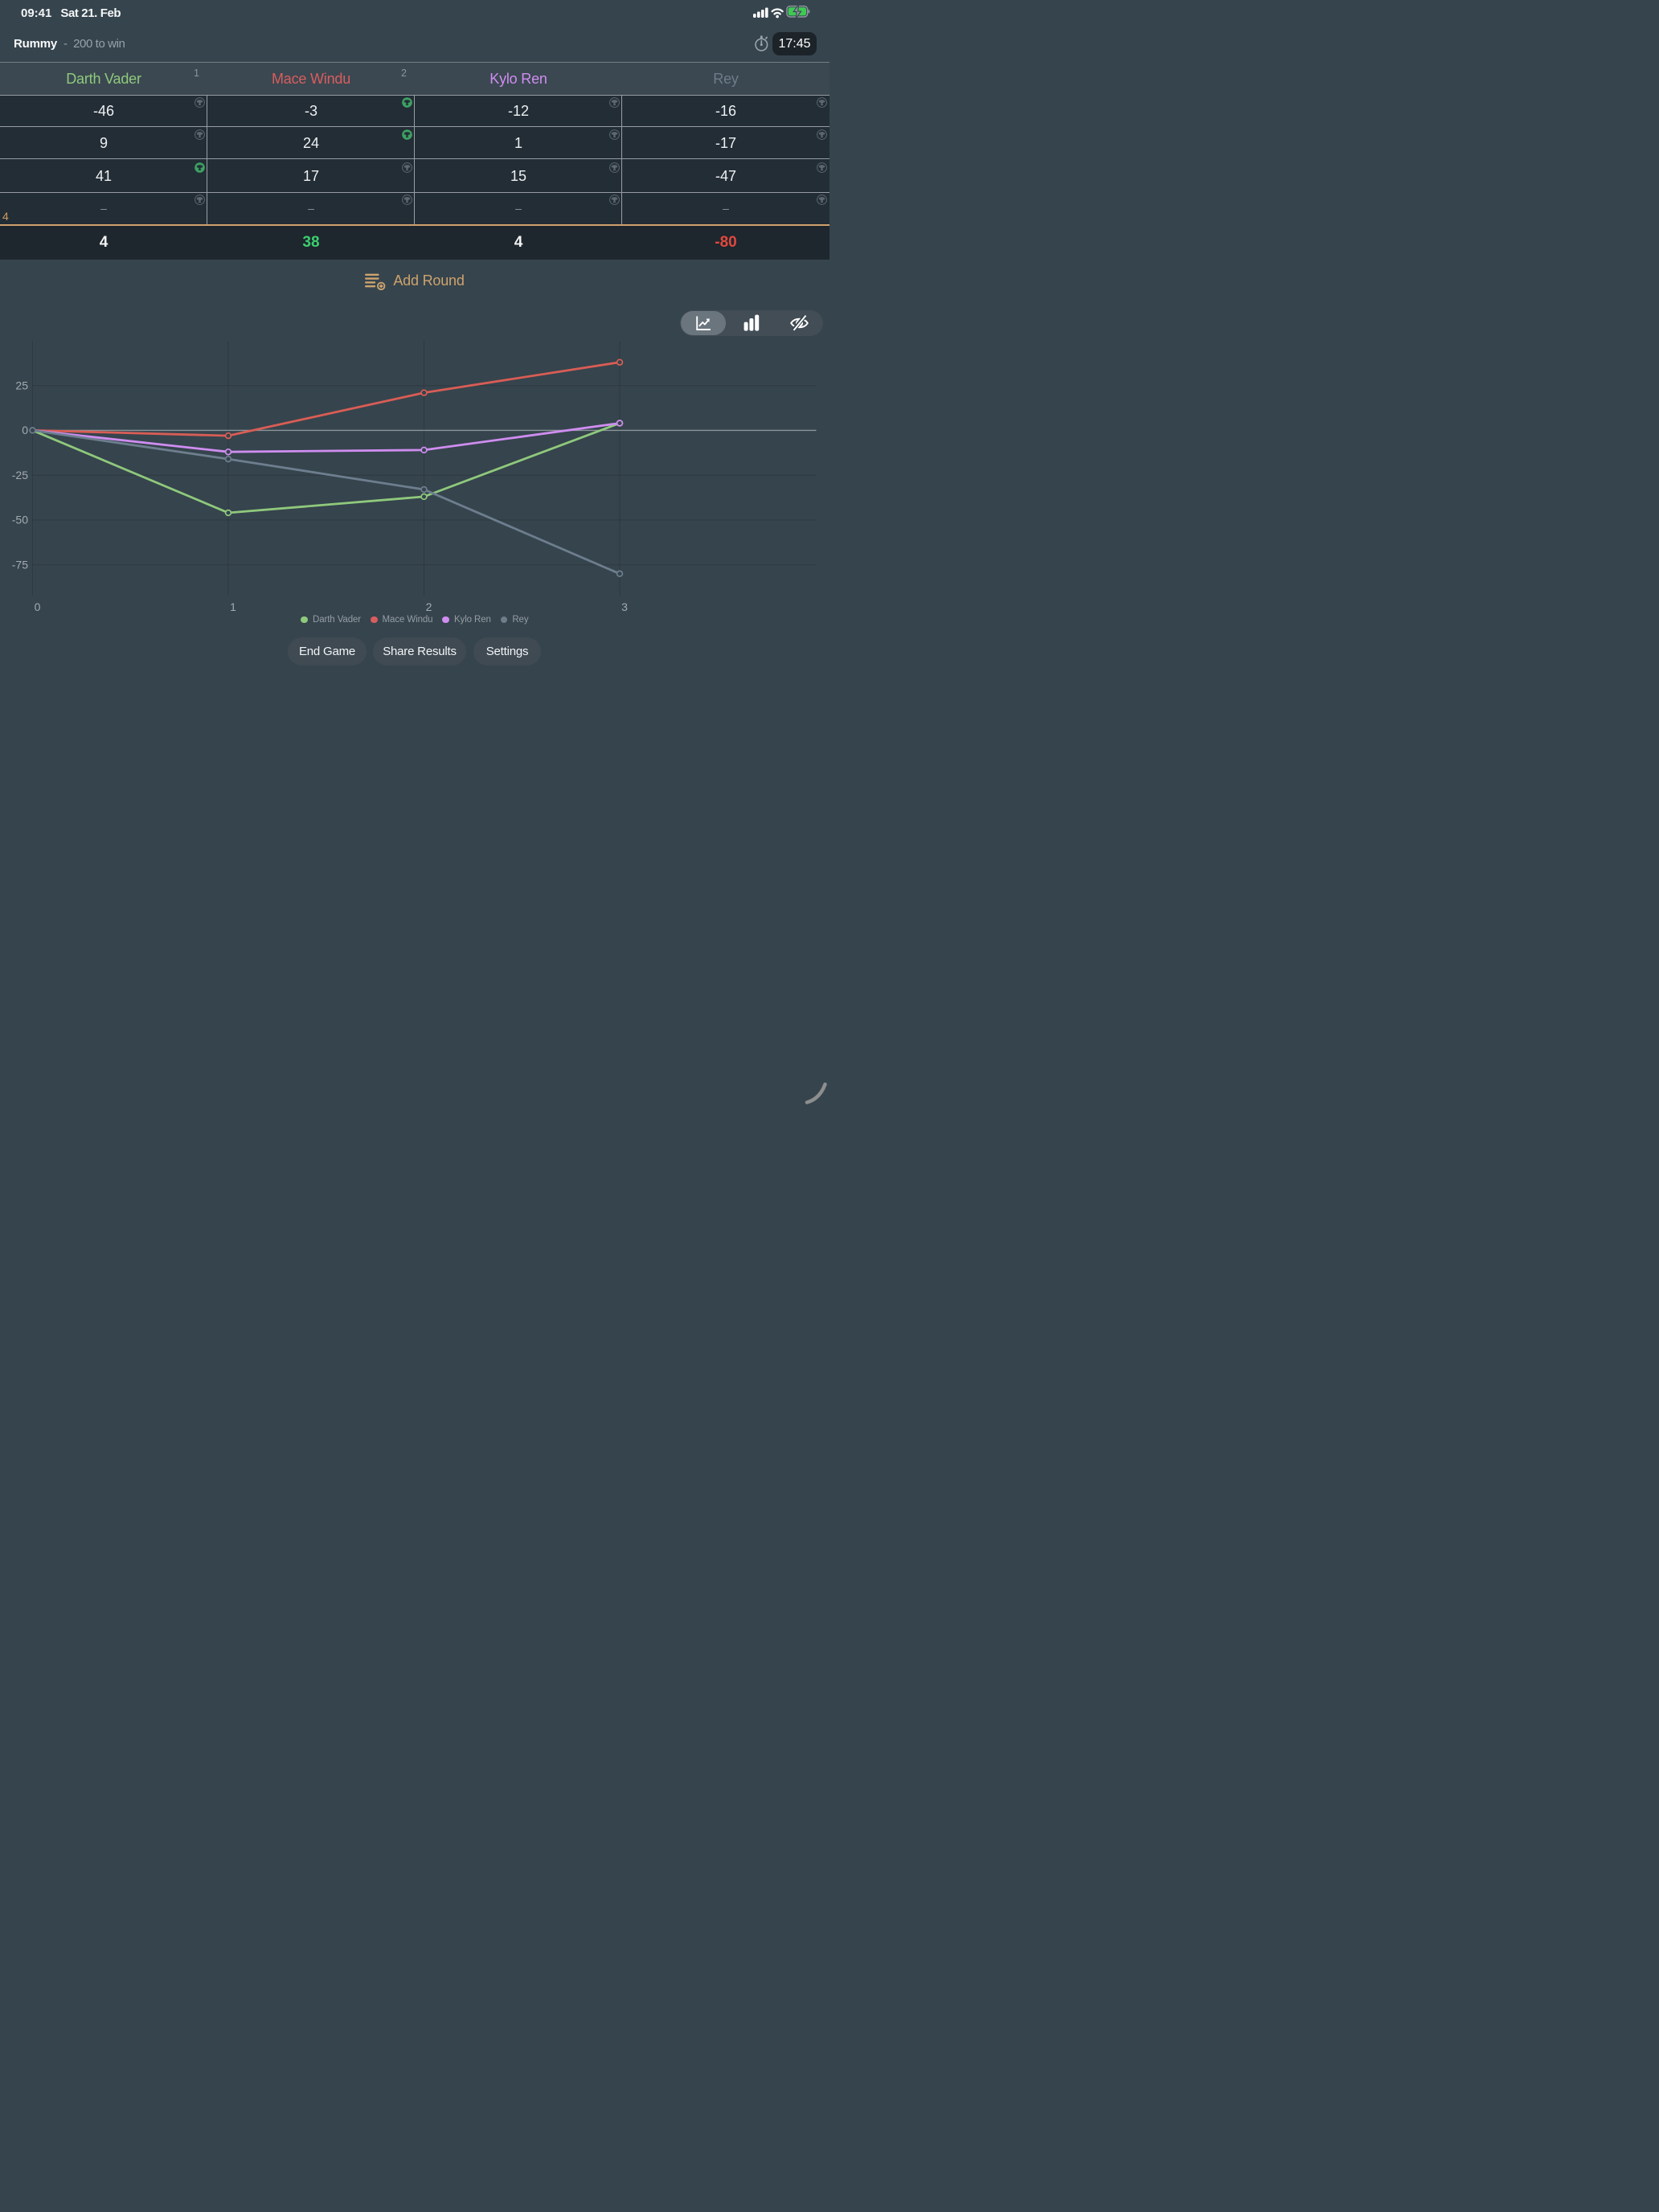 Image resolution: width=1659 pixels, height=2212 pixels. Describe the element at coordinates (624, 606) in the screenshot. I see `svg-text: 3` at that location.